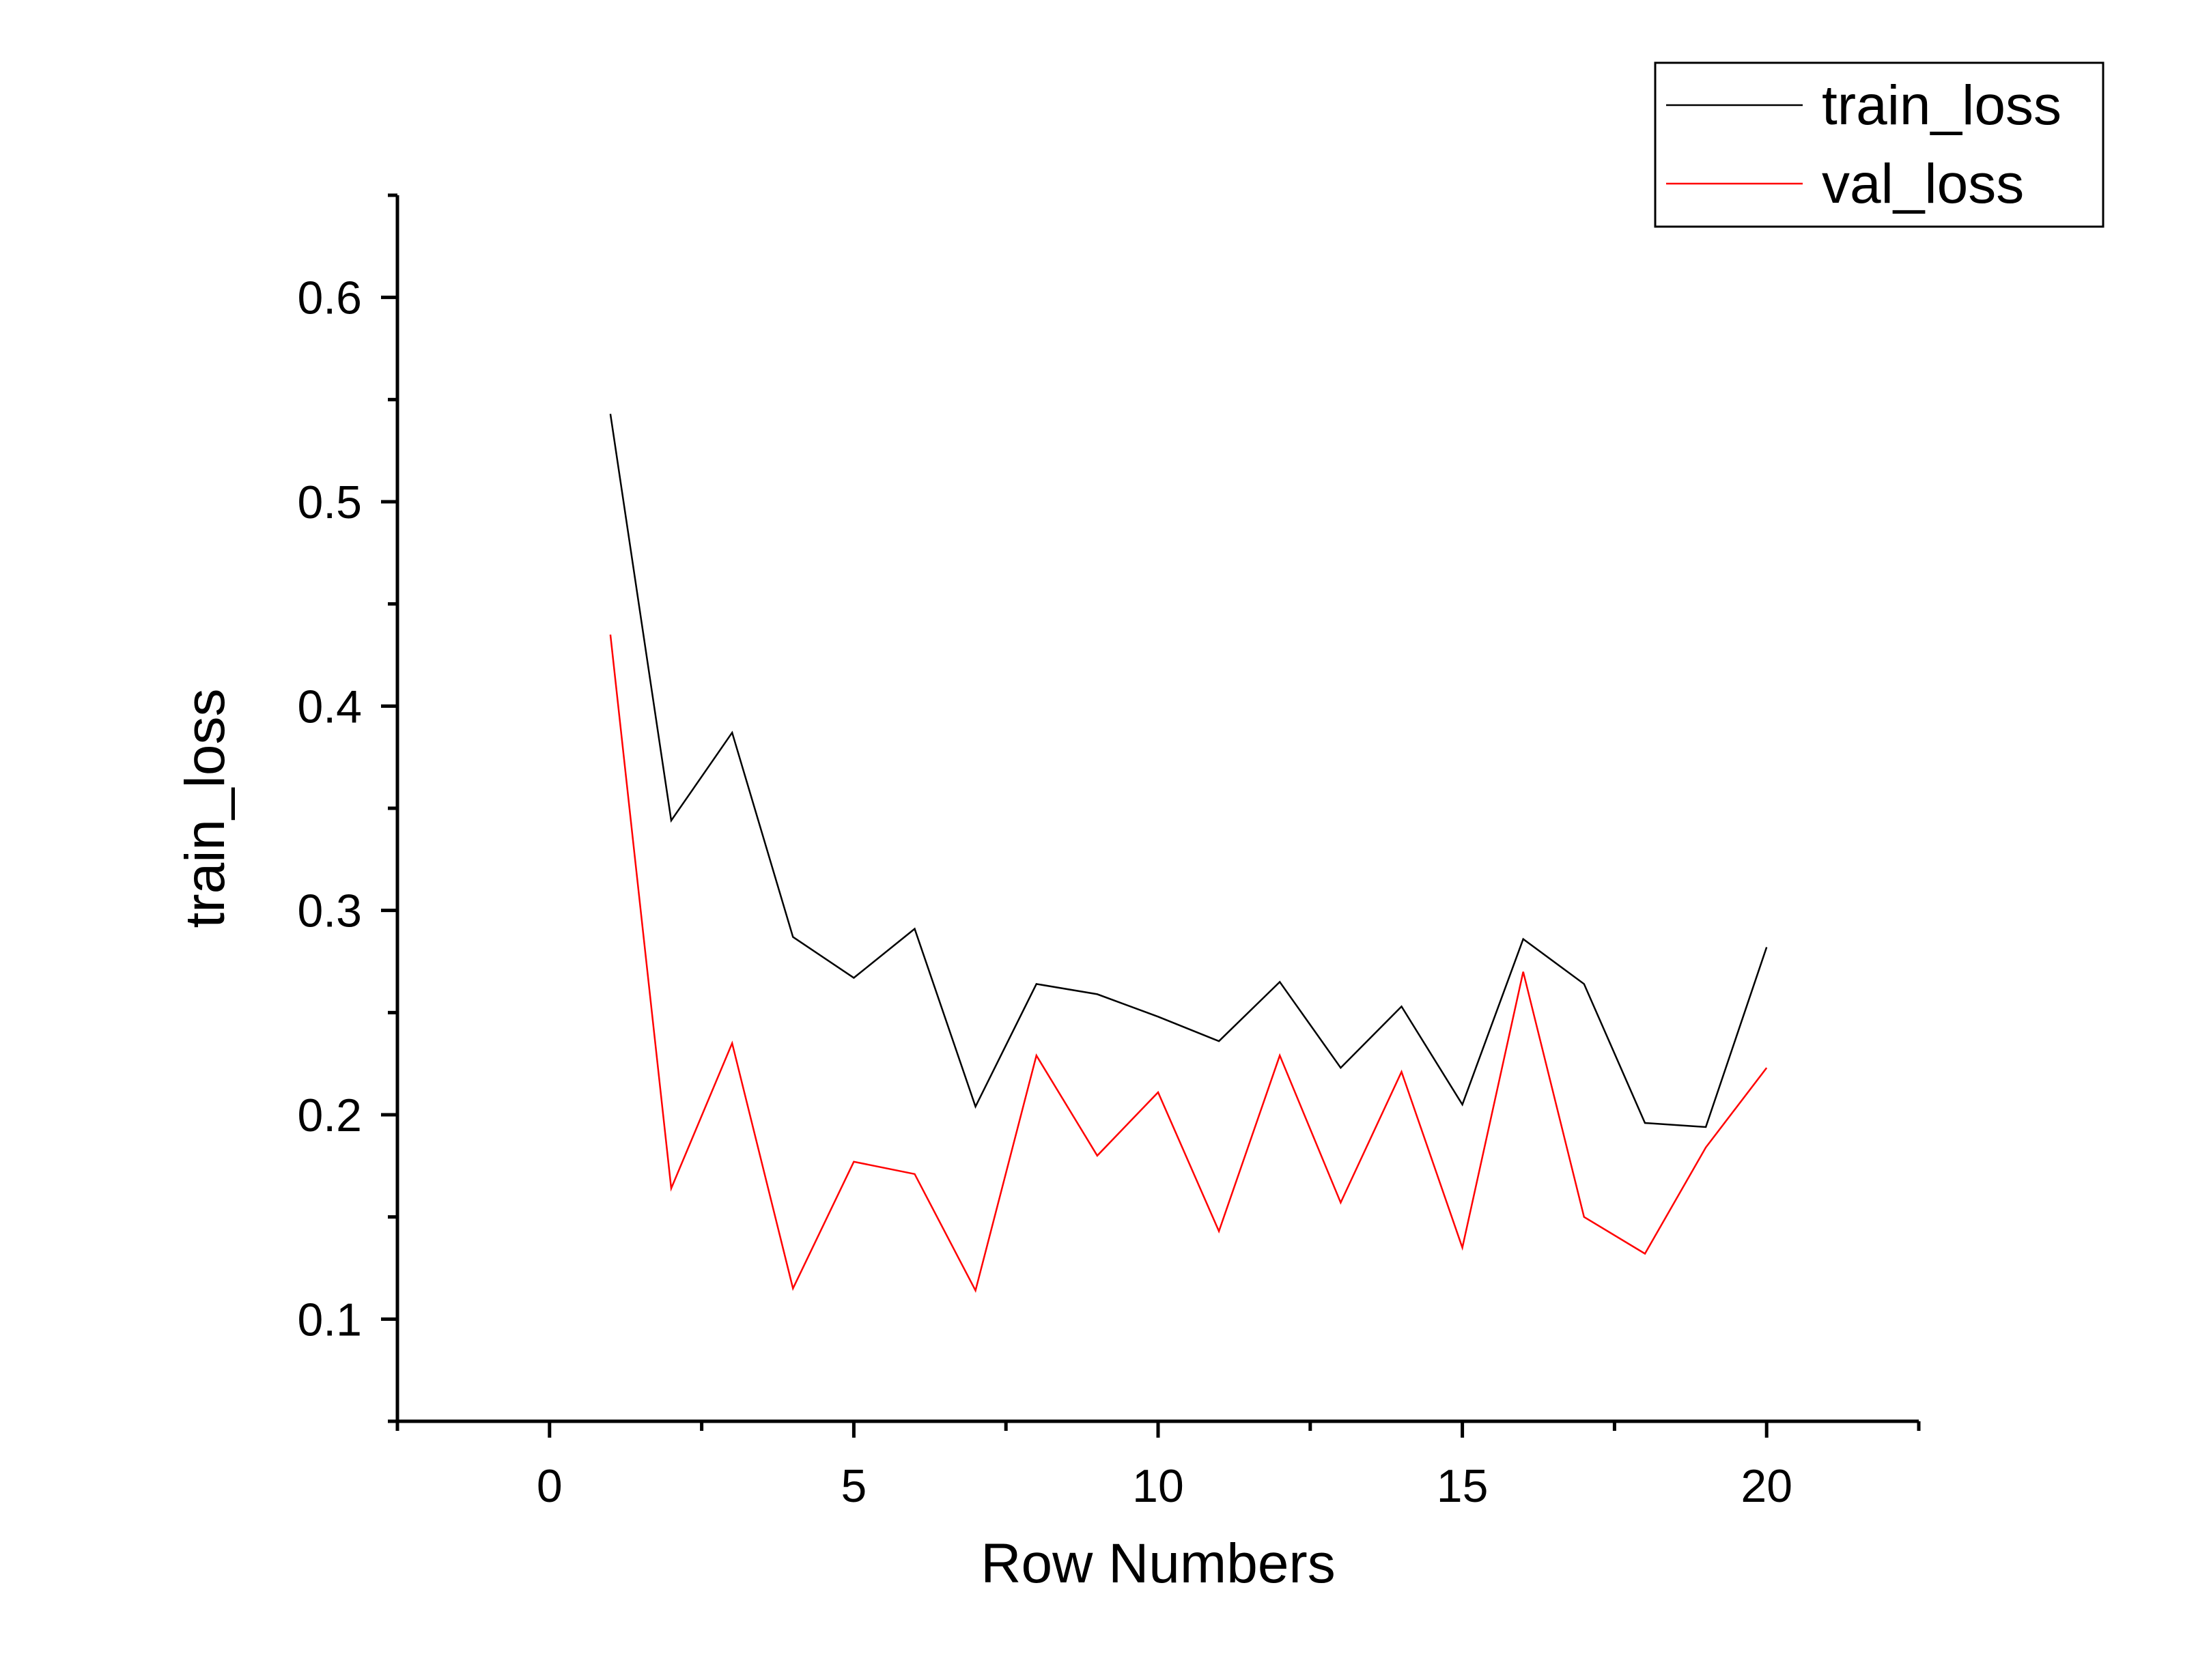 The width and height of the screenshot is (2196, 1680). Describe the element at coordinates (329, 502) in the screenshot. I see `y-tick-label: 0.5` at that location.